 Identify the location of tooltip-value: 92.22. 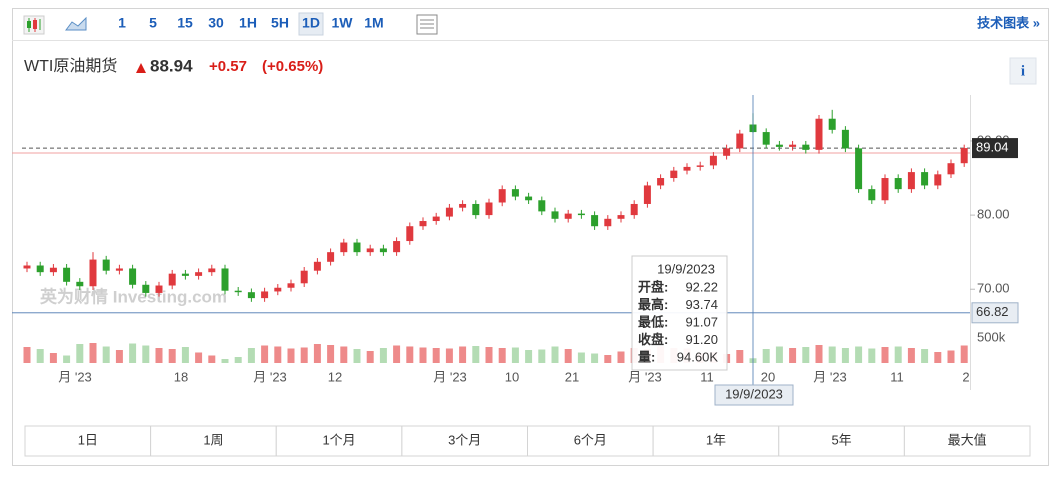
(701, 286).